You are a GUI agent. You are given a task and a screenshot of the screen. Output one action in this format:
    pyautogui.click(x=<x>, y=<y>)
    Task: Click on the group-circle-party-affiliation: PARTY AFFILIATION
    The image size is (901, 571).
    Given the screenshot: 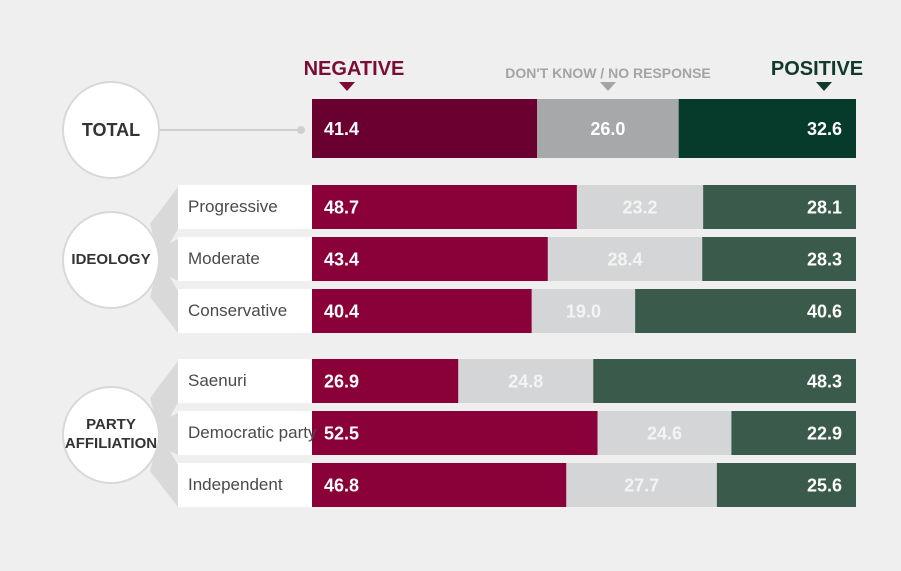 What is the action you would take?
    pyautogui.click(x=111, y=435)
    